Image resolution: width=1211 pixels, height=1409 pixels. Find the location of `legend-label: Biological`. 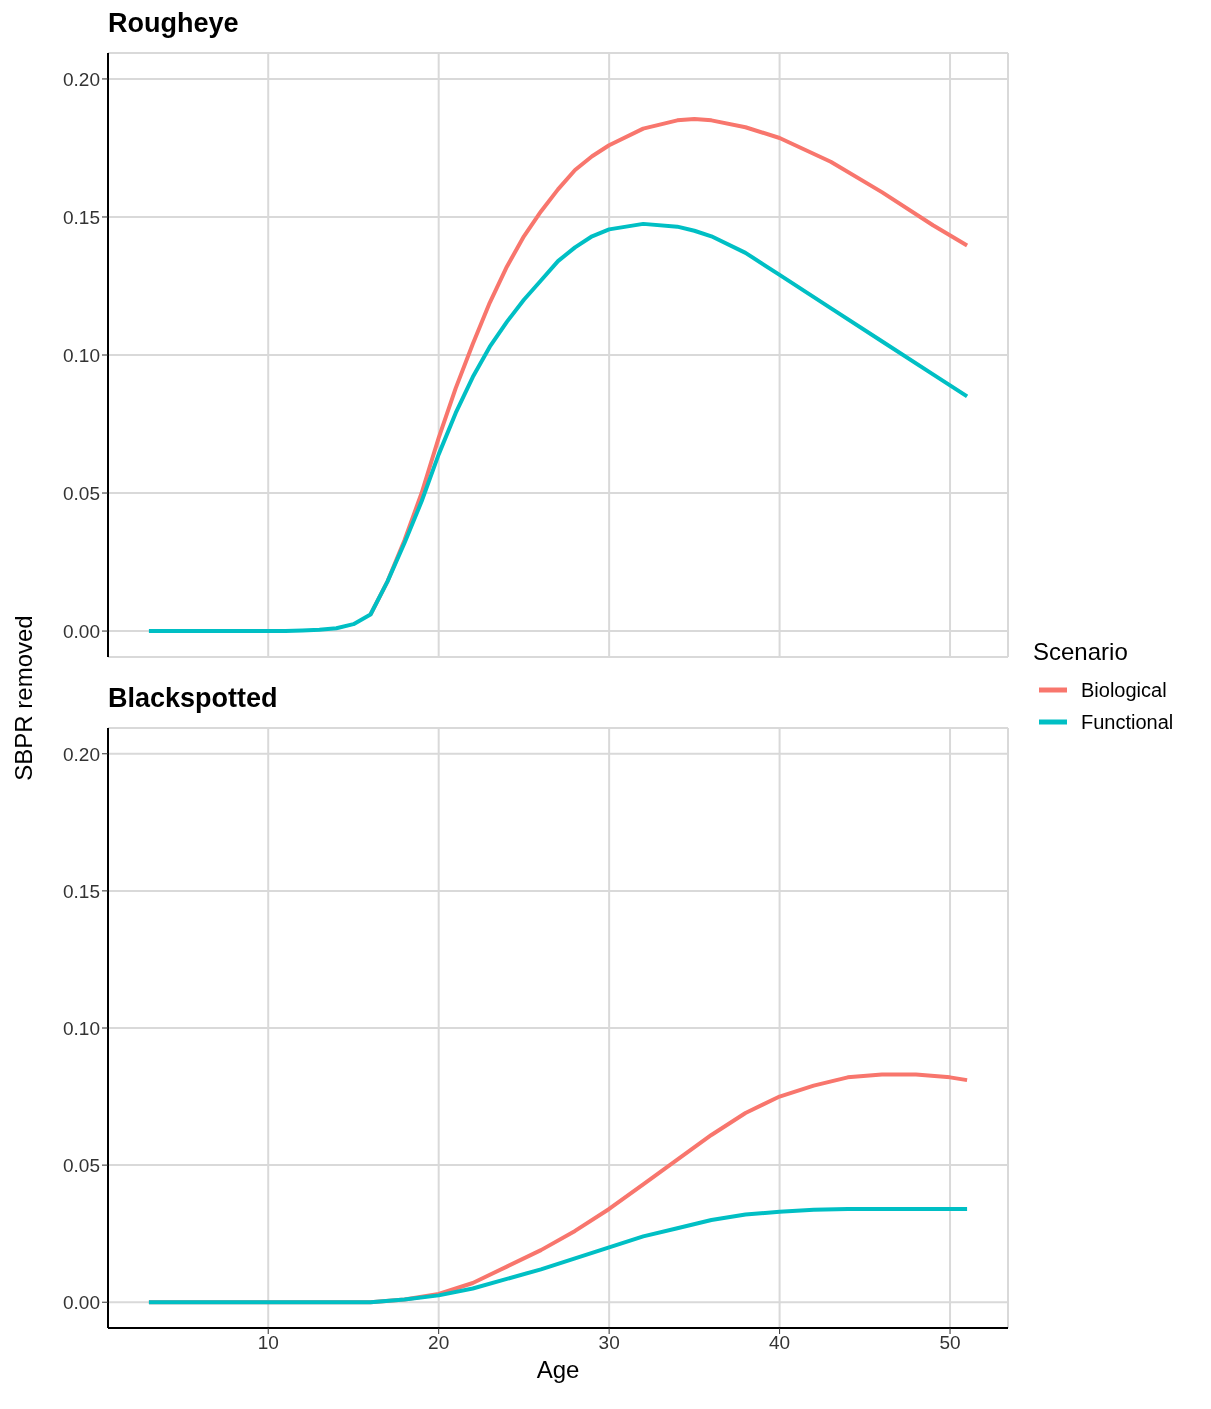

legend-label: Biological is located at coordinates (1124, 690).